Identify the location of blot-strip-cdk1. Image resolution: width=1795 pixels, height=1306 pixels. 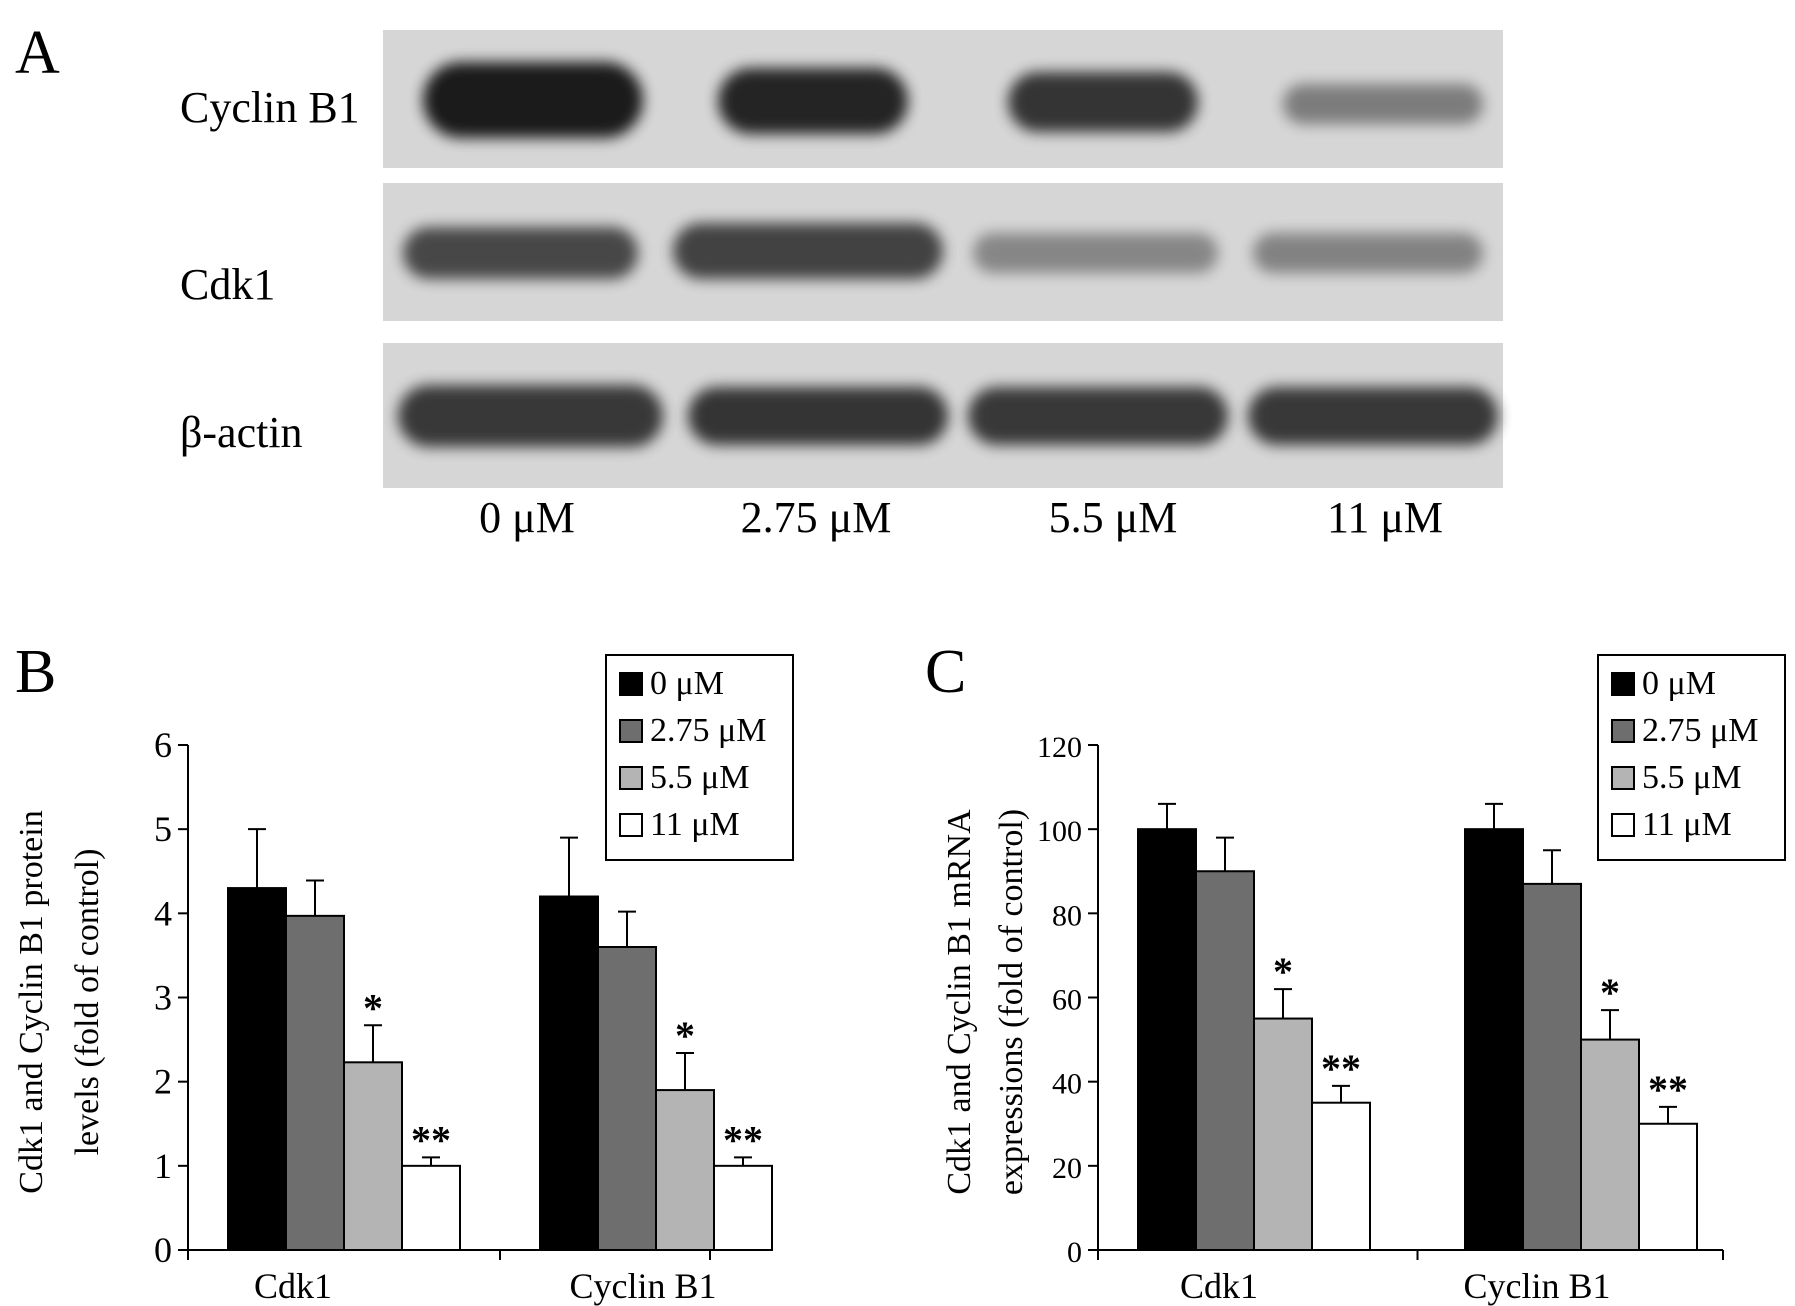
(943, 252).